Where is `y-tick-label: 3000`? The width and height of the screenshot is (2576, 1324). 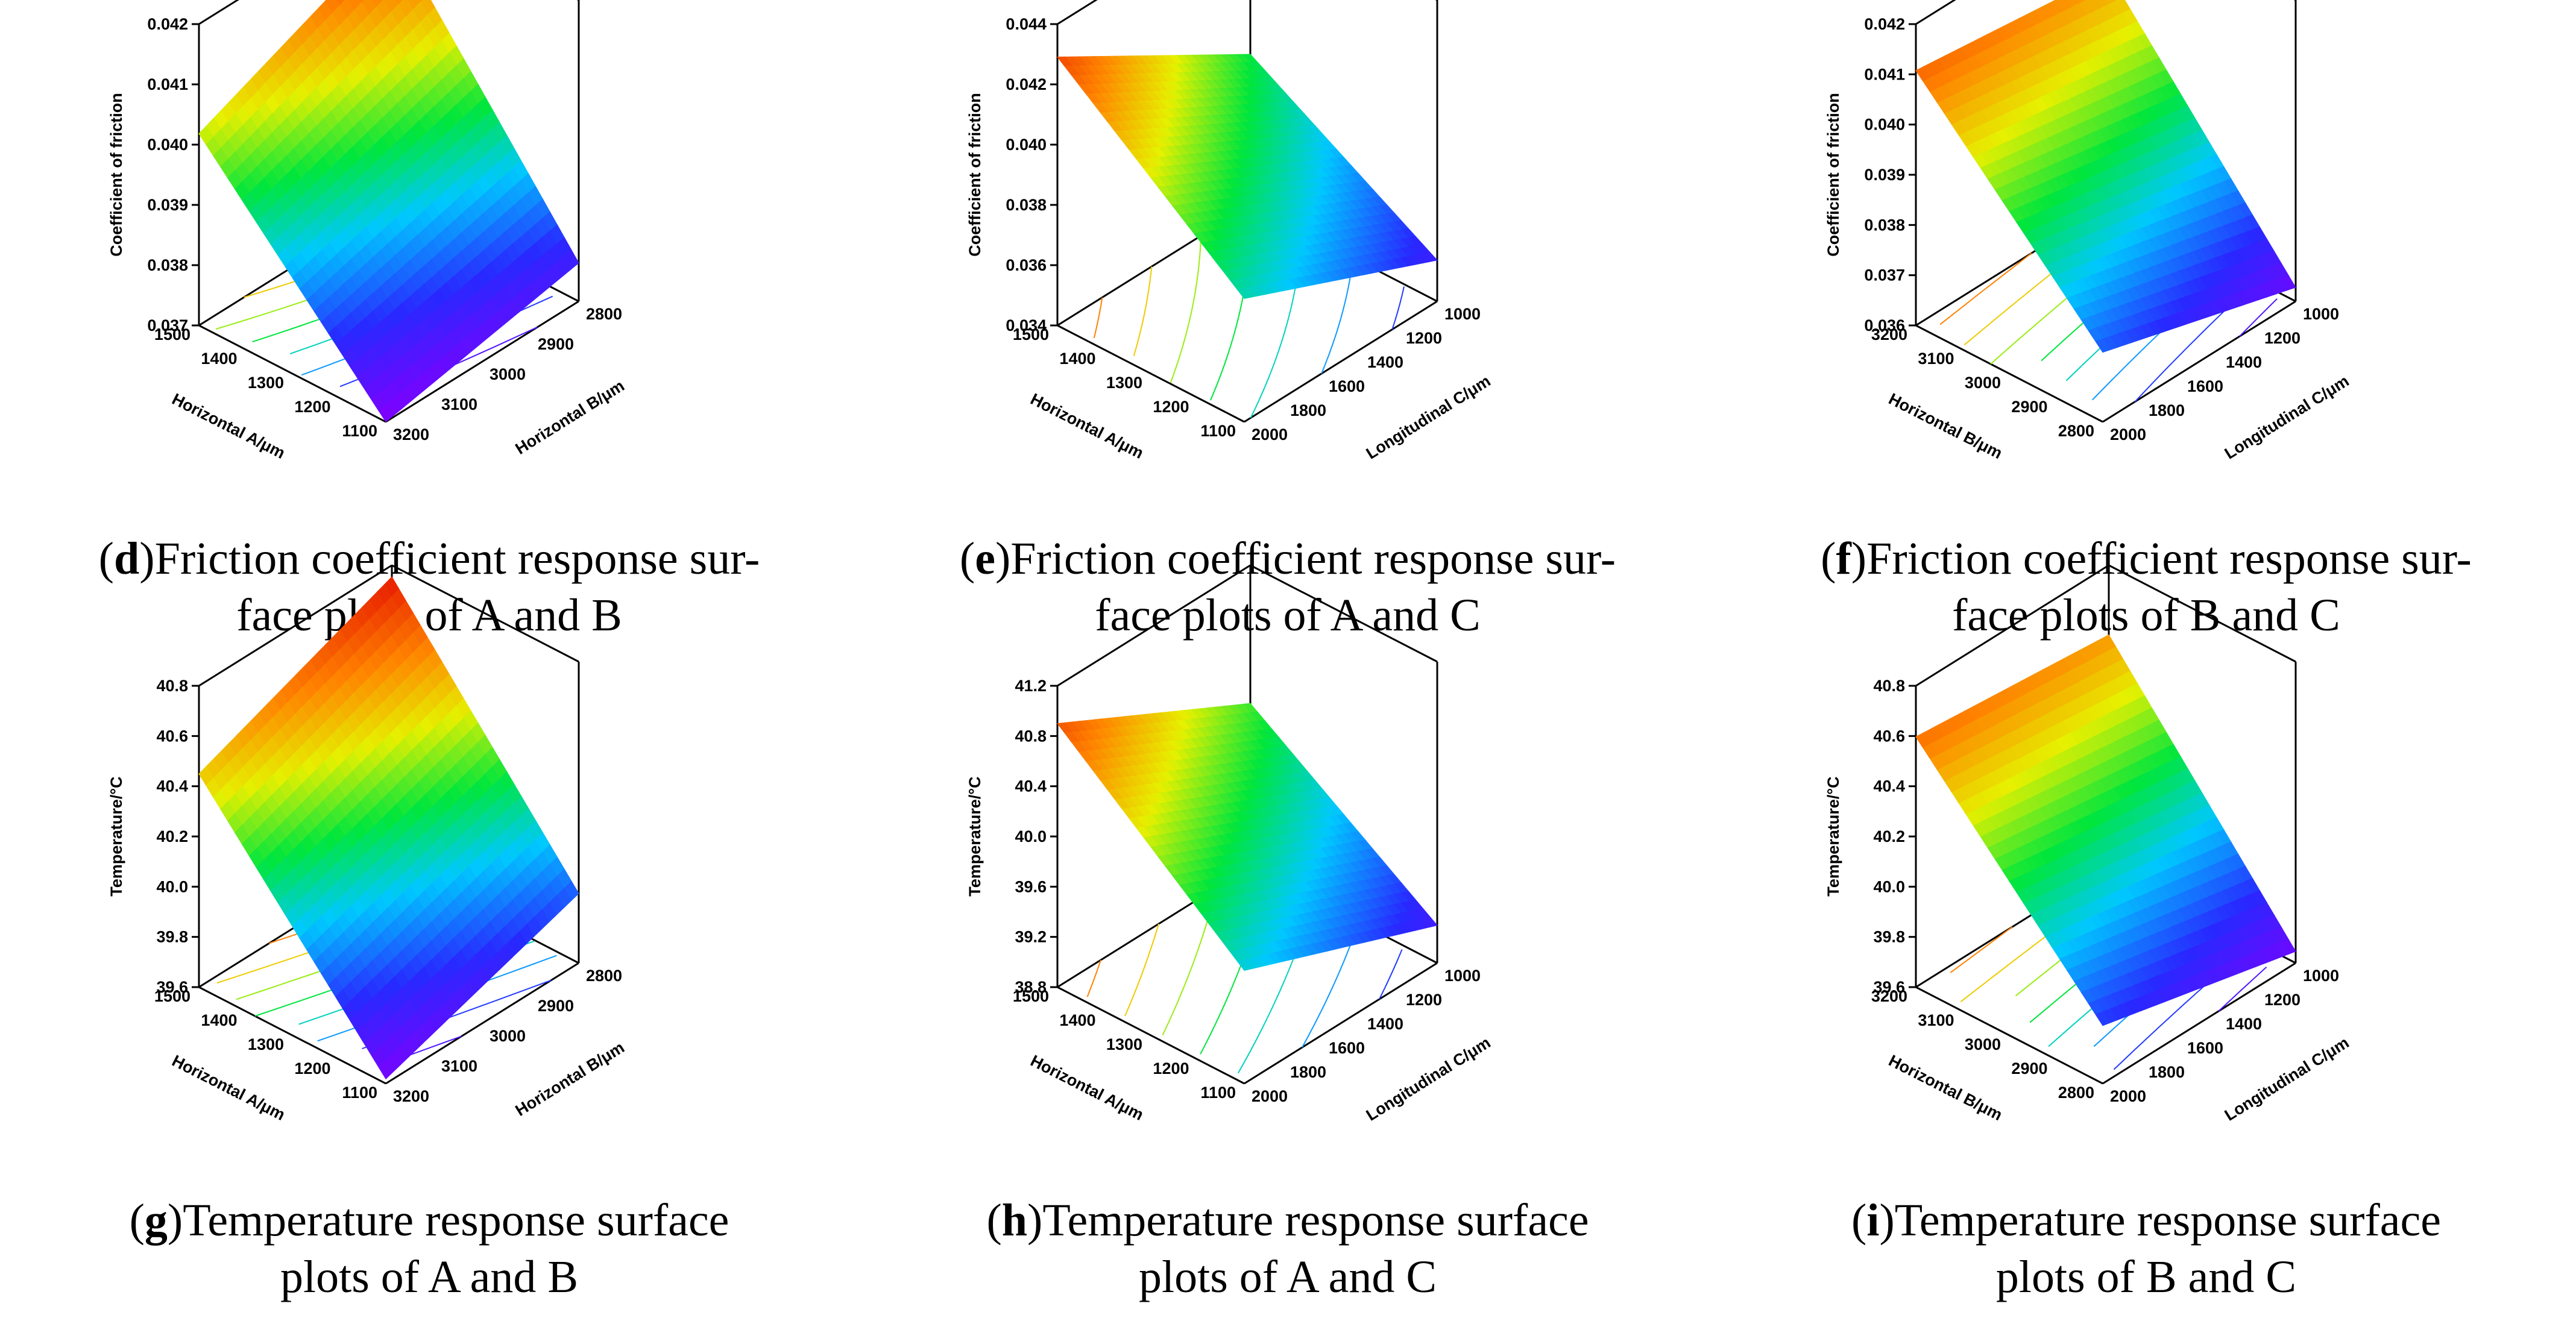
y-tick-label: 3000 is located at coordinates (508, 374).